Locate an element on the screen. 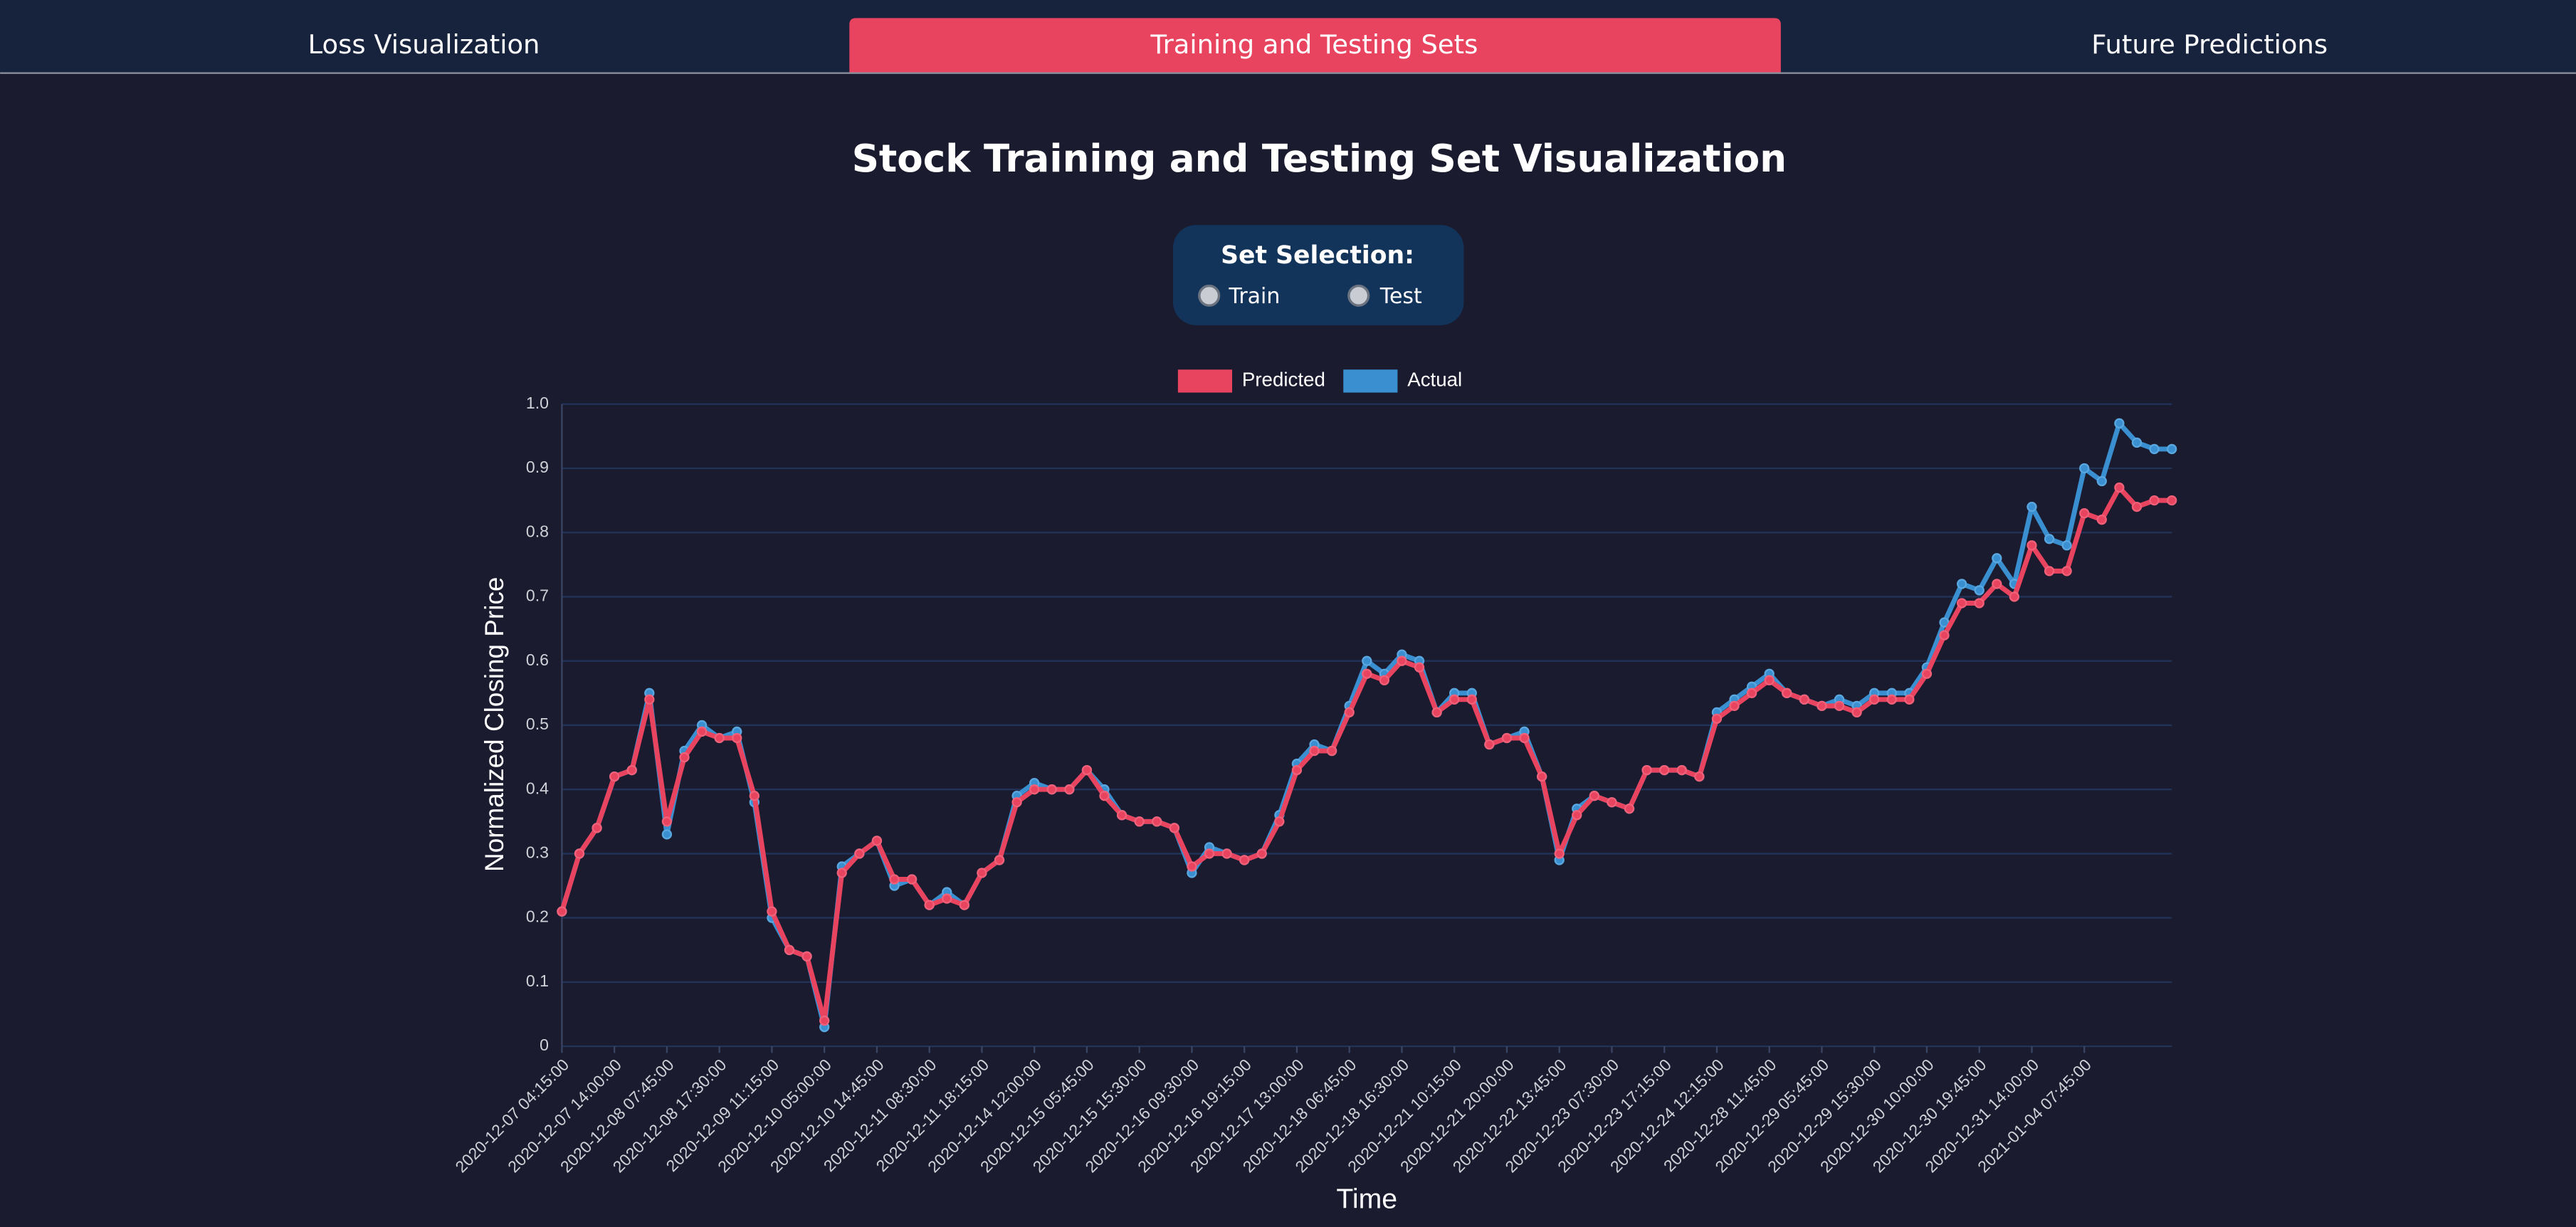 This screenshot has width=2576, height=1227. y-tick-label: 0.5 is located at coordinates (538, 724).